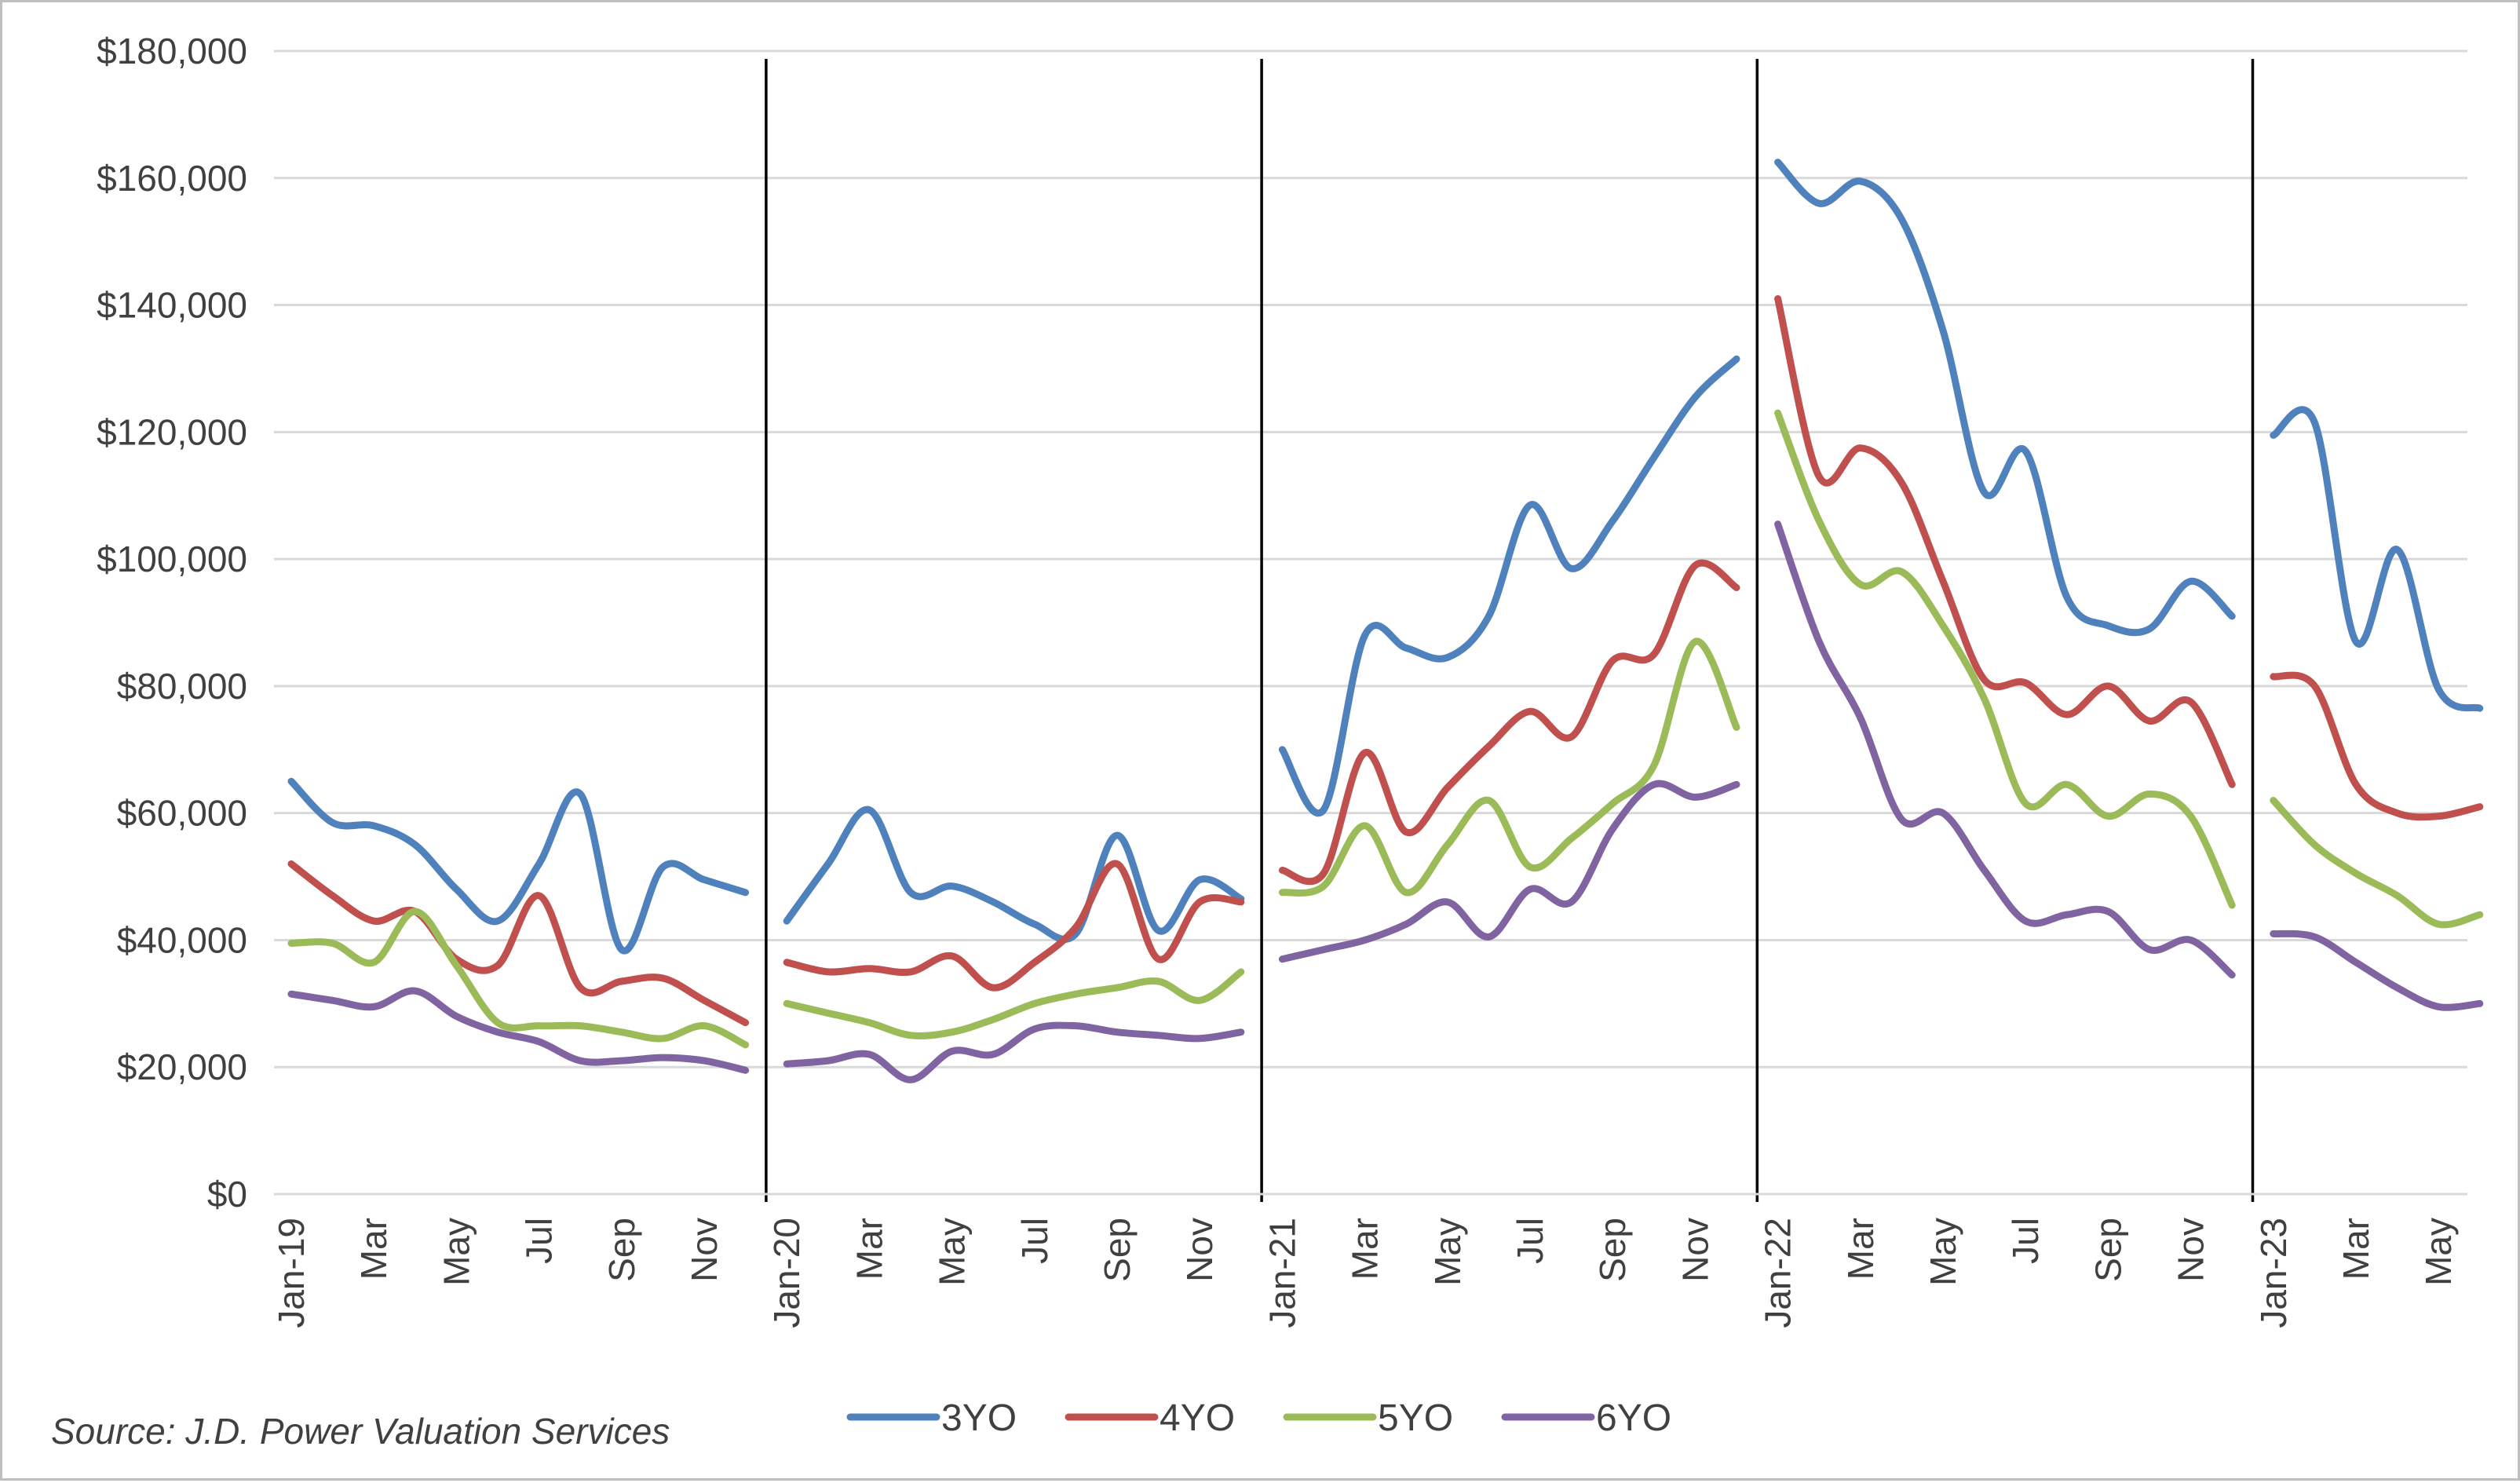 The image size is (2520, 1483). I want to click on series-line-4yo-2019, so click(518, 943).